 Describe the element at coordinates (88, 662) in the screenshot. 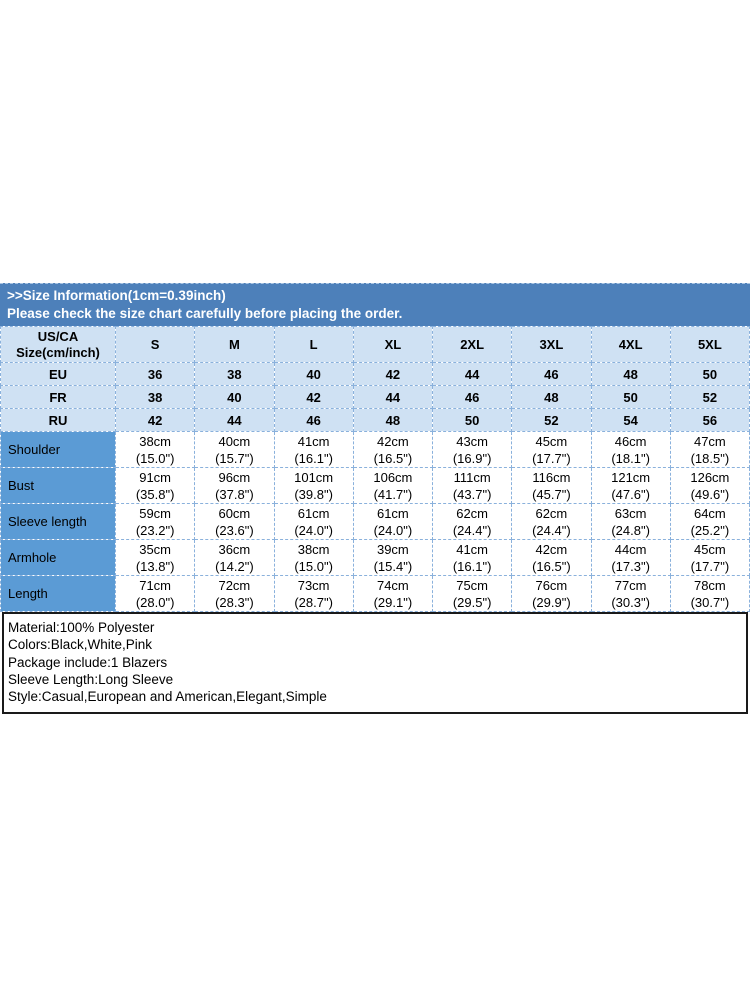

I see `product-info-line: Package include:1 Blazers` at that location.